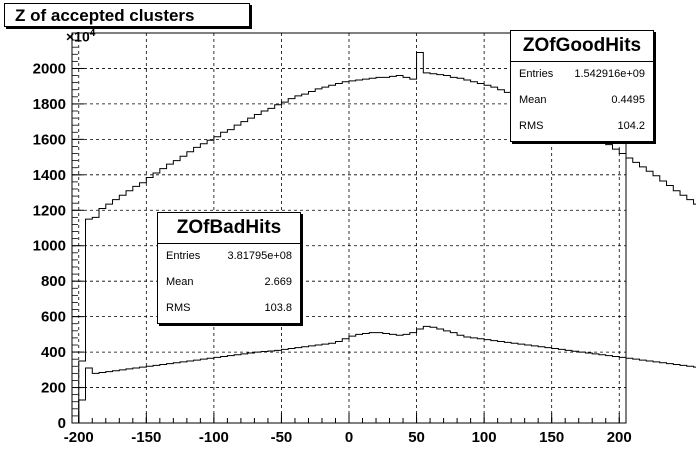  I want to click on stats-box-title: ZOfGoodHits, so click(582, 46).